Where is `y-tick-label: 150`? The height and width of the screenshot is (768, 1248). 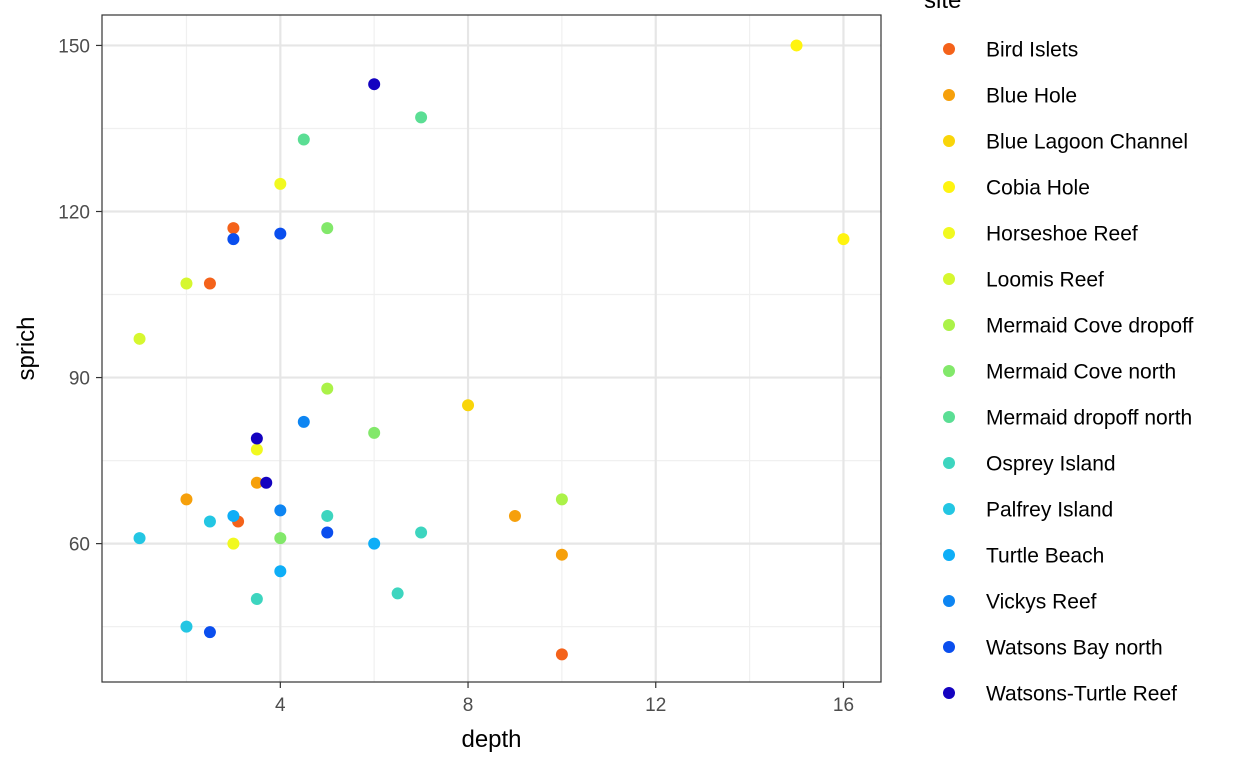 y-tick-label: 150 is located at coordinates (74, 46).